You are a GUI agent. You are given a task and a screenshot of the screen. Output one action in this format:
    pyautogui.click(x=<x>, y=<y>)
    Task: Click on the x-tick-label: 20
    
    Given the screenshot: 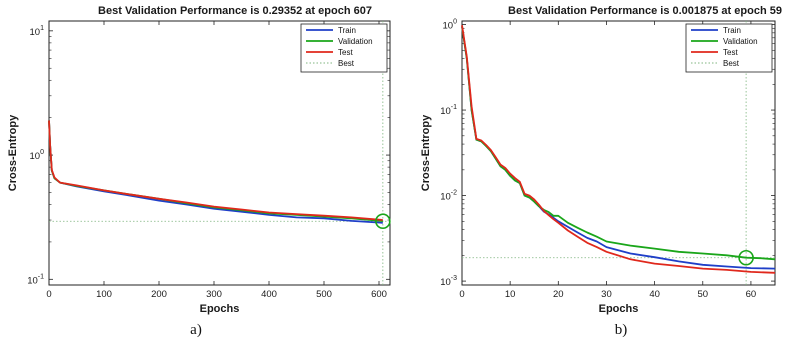 What is the action you would take?
    pyautogui.click(x=558, y=294)
    